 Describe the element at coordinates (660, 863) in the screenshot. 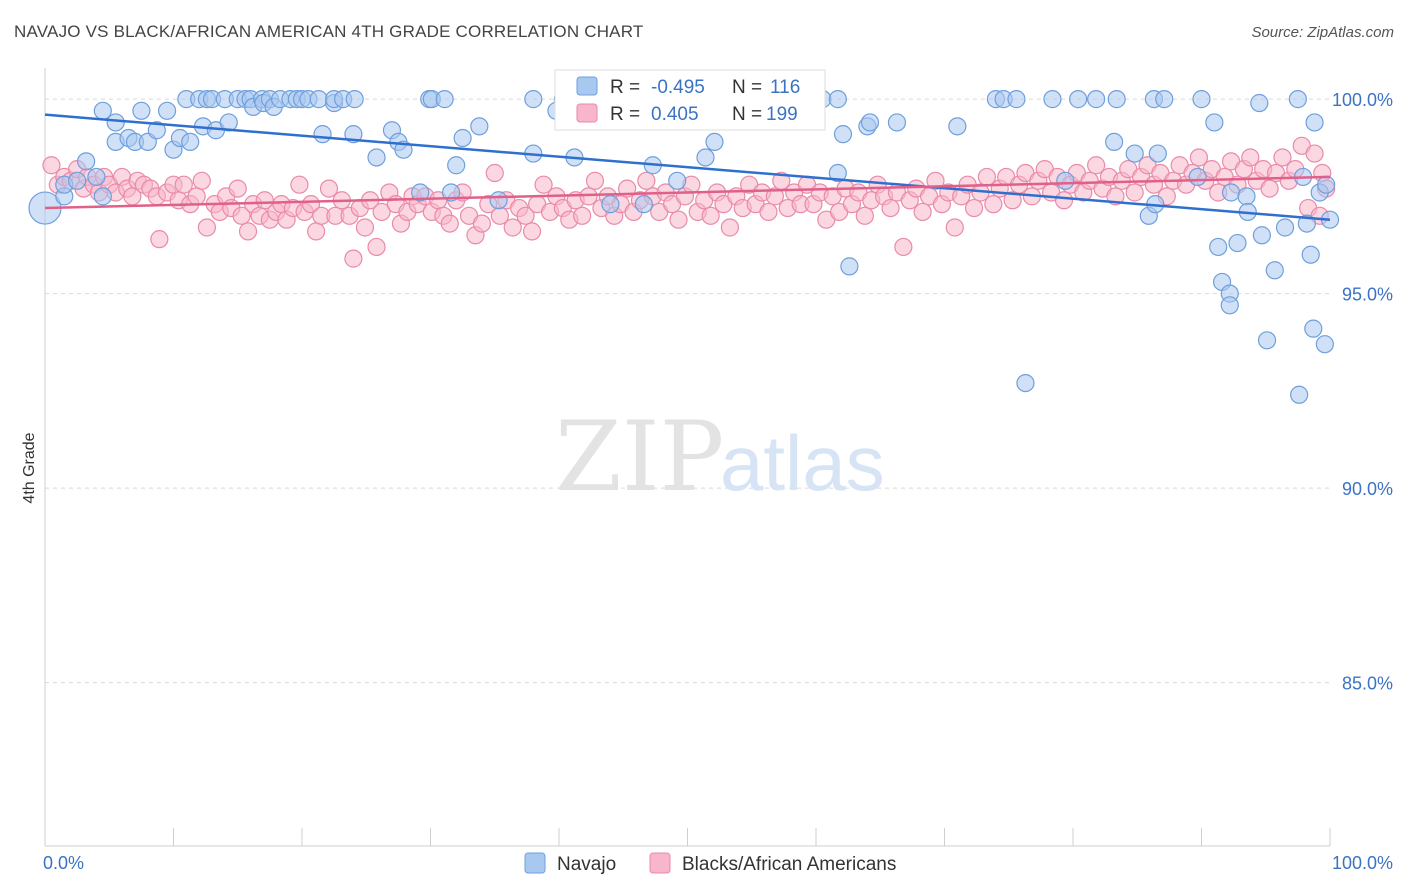

I see `bottom-legend-swatch-black` at that location.